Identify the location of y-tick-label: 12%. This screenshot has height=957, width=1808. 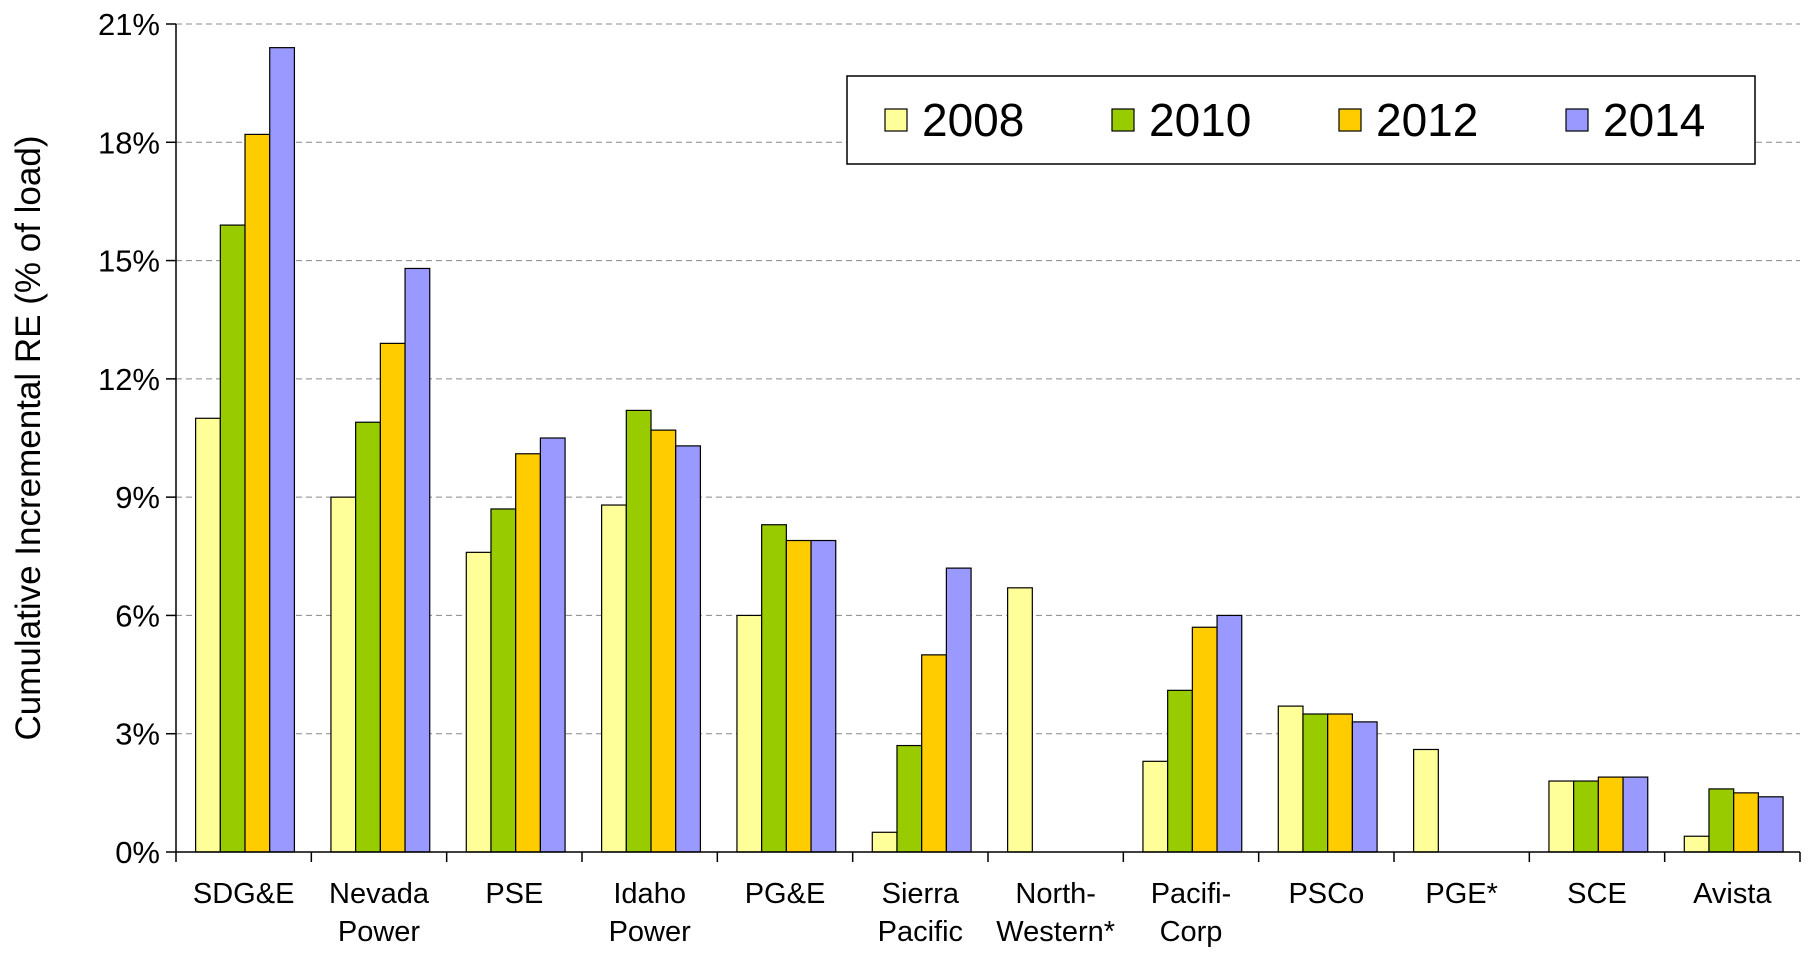
(129, 379).